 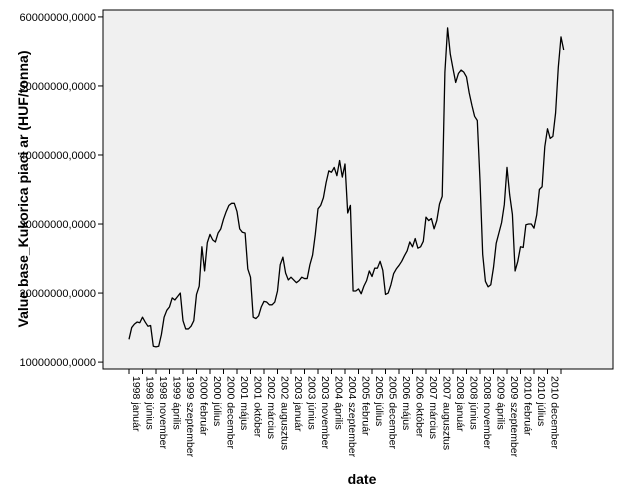 I want to click on x-tick-label: 2000 július, so click(x=217, y=401).